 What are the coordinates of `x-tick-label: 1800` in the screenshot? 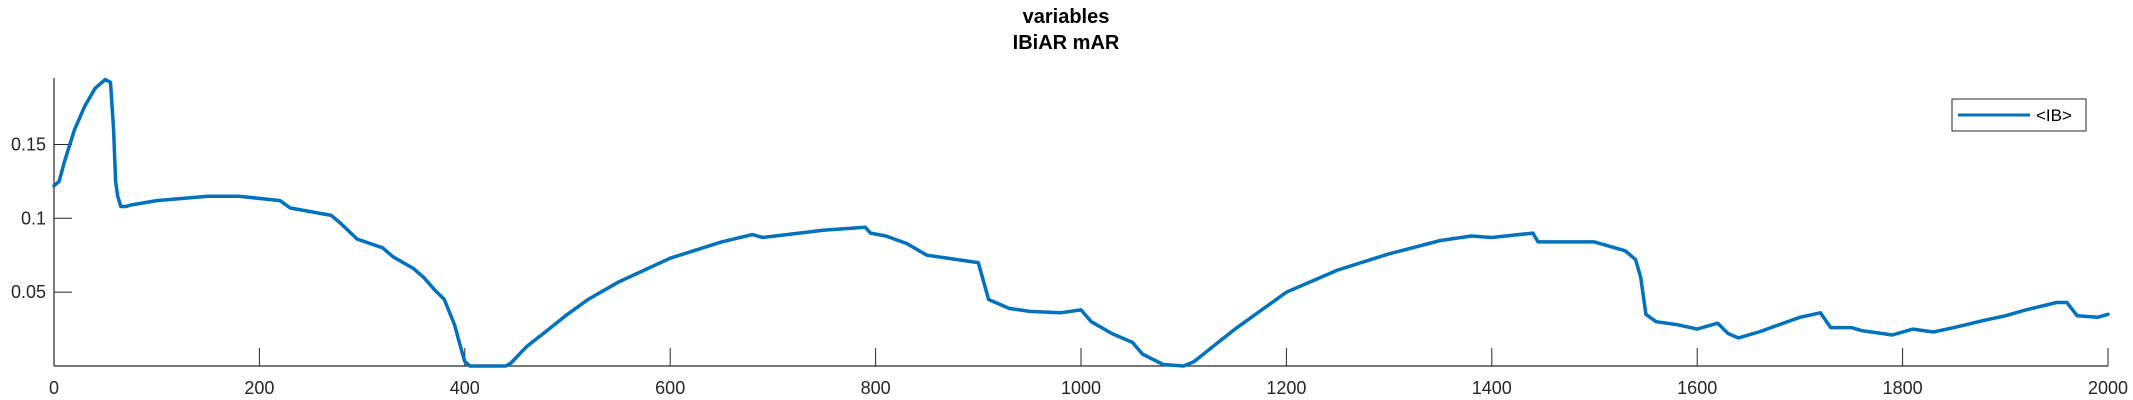 It's located at (1903, 388).